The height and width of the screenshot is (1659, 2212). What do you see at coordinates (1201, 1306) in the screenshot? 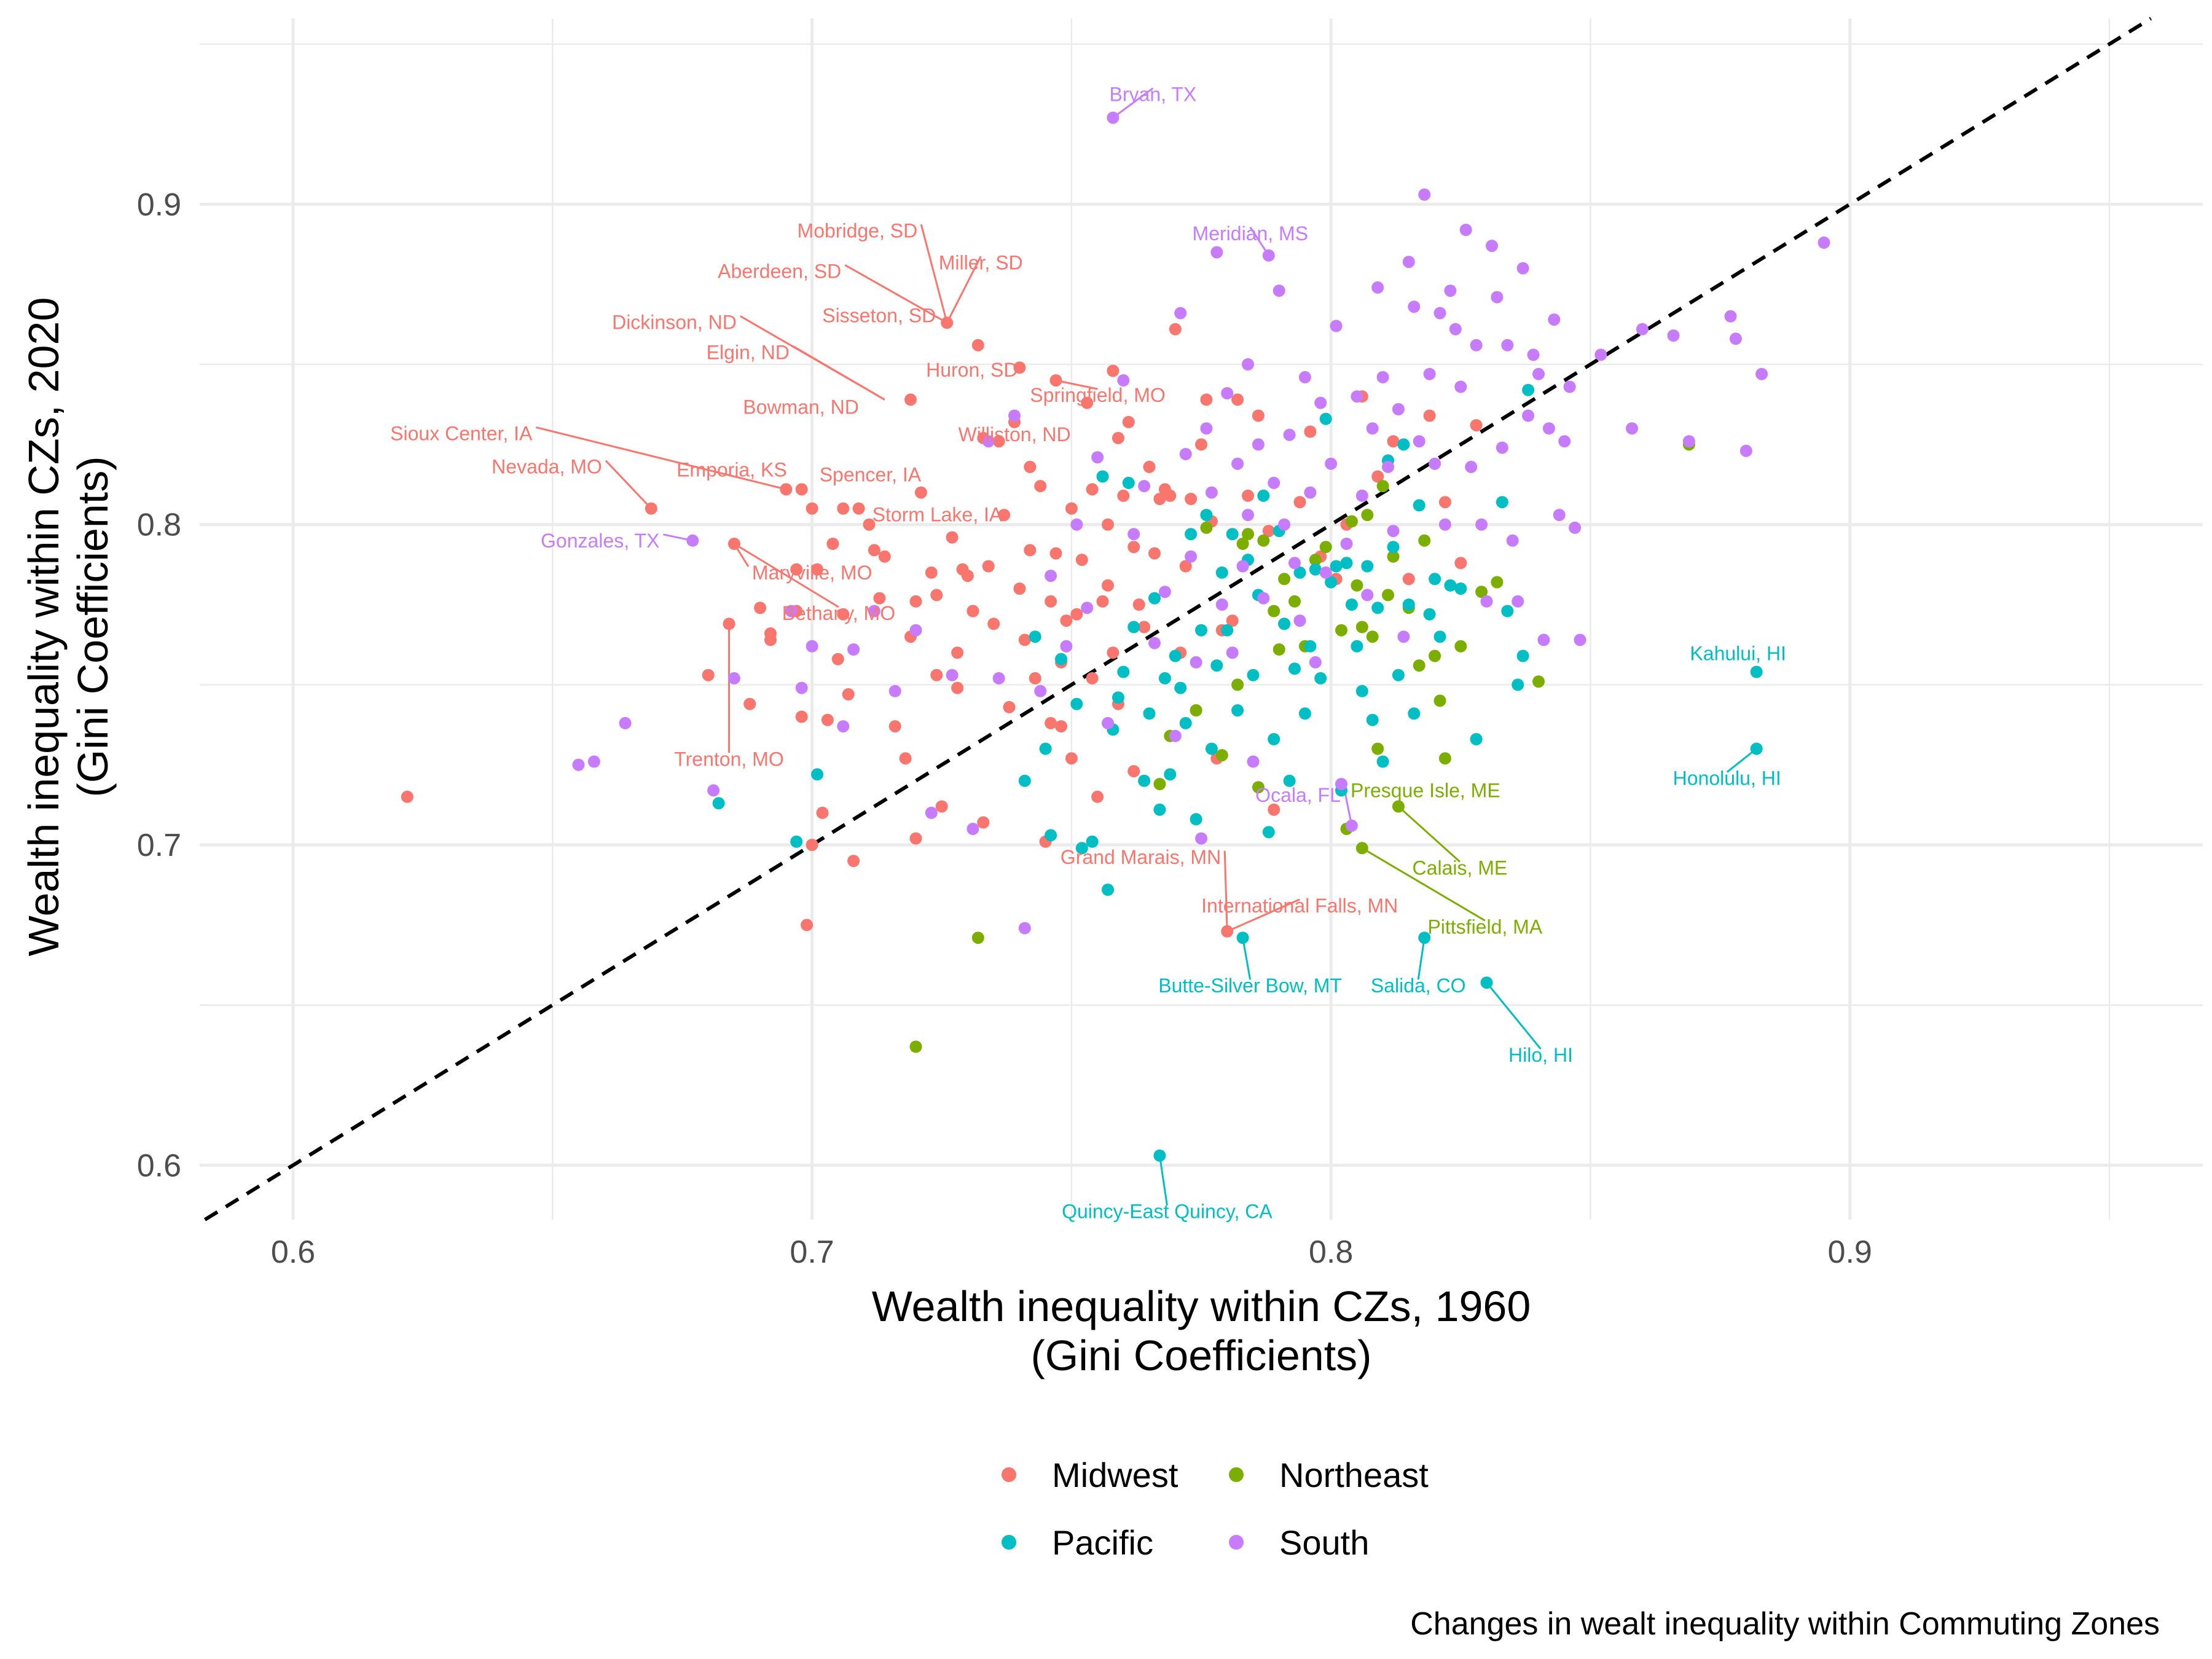
I see `x-axis-title-line-1: Wealth inequality within CZs, 1960` at bounding box center [1201, 1306].